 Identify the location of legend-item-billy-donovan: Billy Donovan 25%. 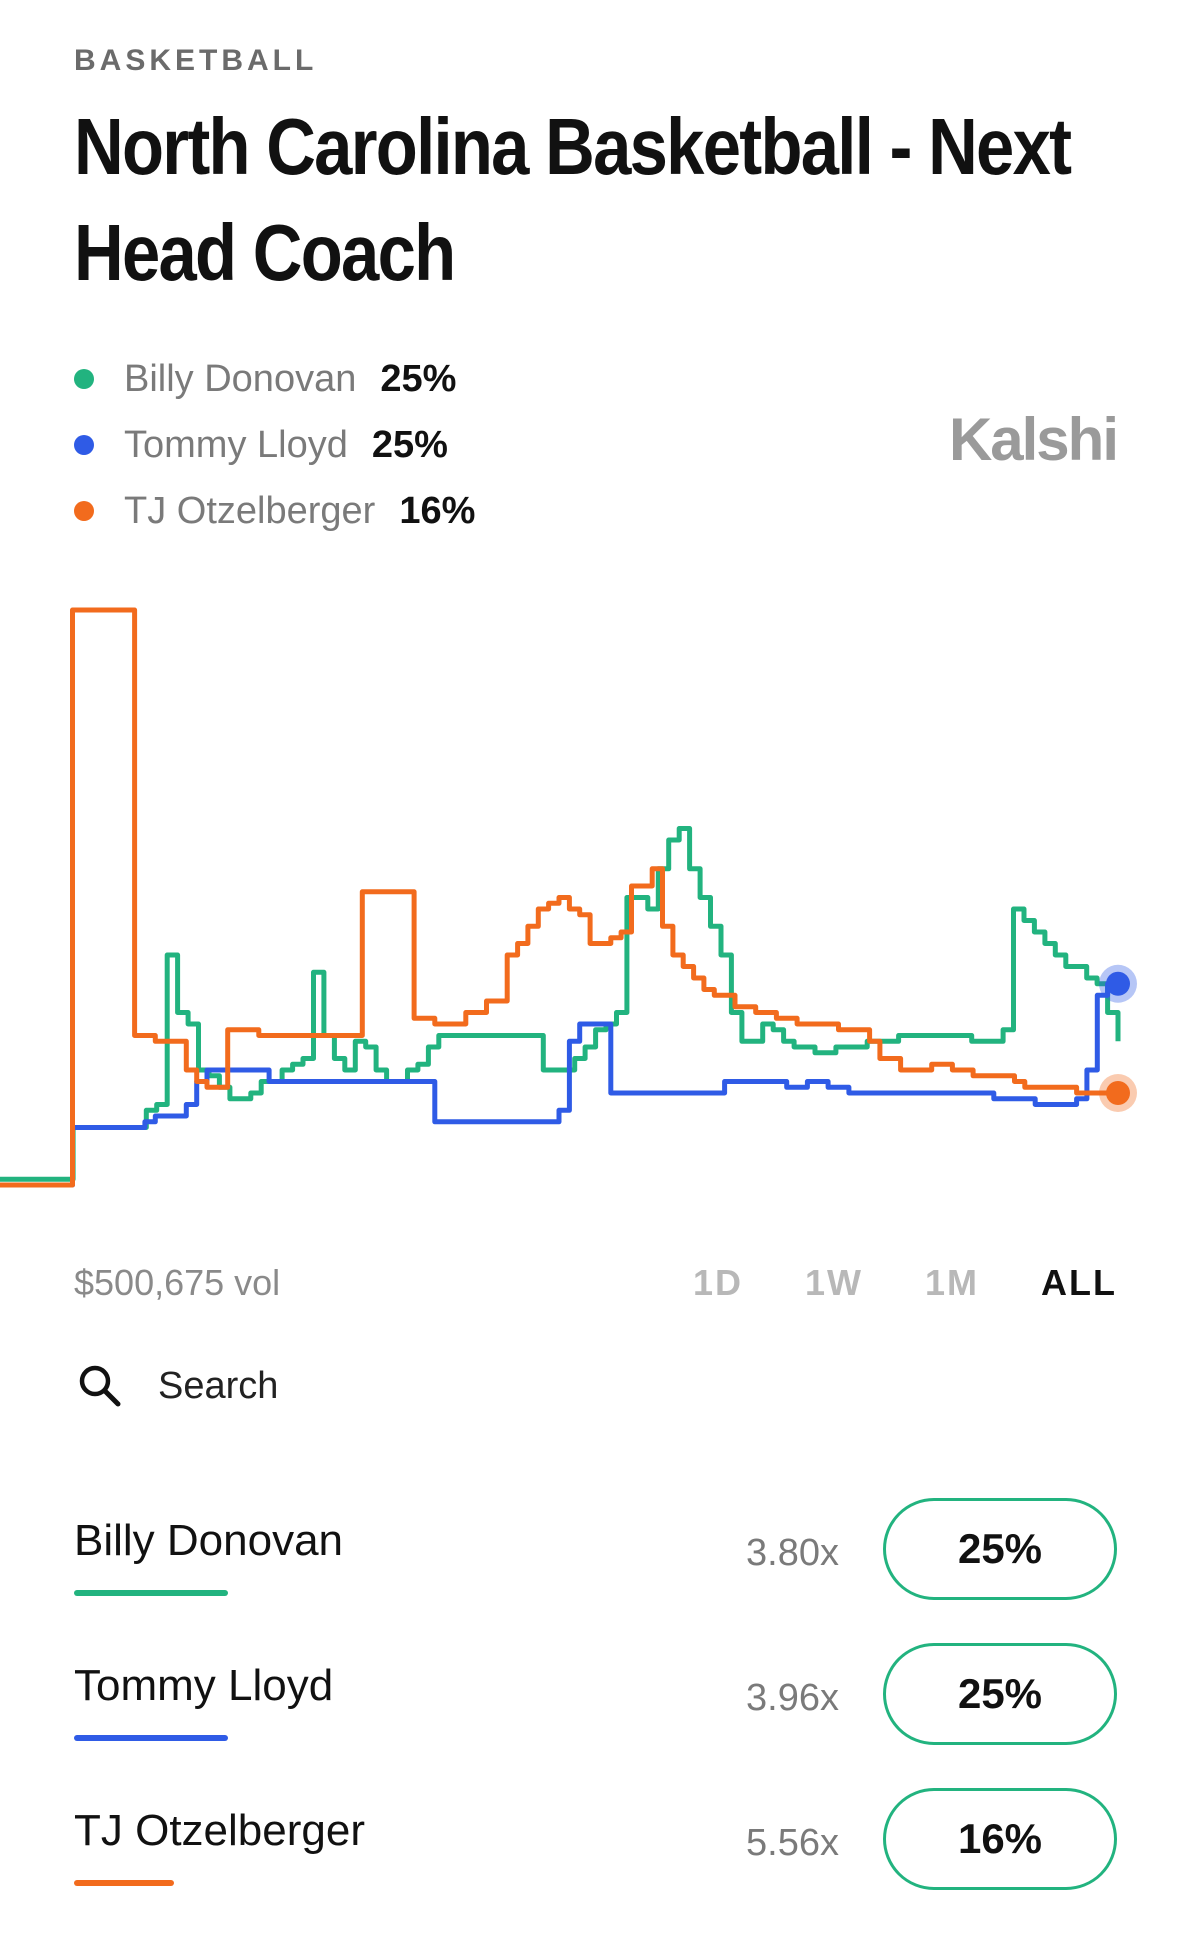
(274, 379).